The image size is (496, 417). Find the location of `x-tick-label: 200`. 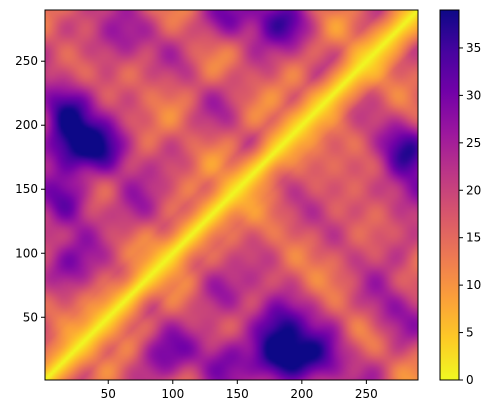

x-tick-label: 200 is located at coordinates (301, 394).